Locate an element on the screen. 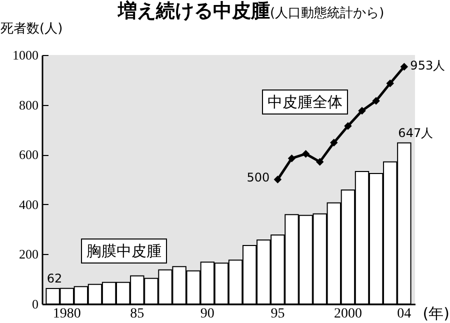 The height and width of the screenshot is (323, 450). data-label: 953人 is located at coordinates (428, 65).